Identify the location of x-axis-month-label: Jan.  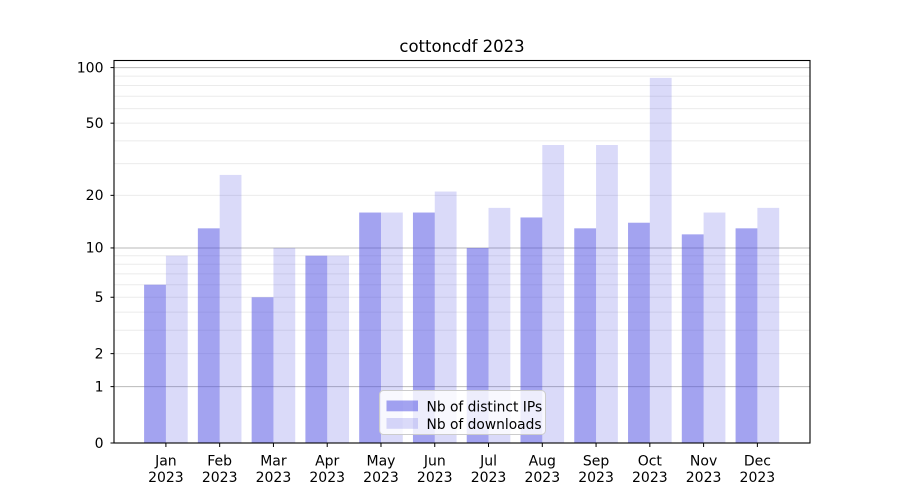
(165, 462).